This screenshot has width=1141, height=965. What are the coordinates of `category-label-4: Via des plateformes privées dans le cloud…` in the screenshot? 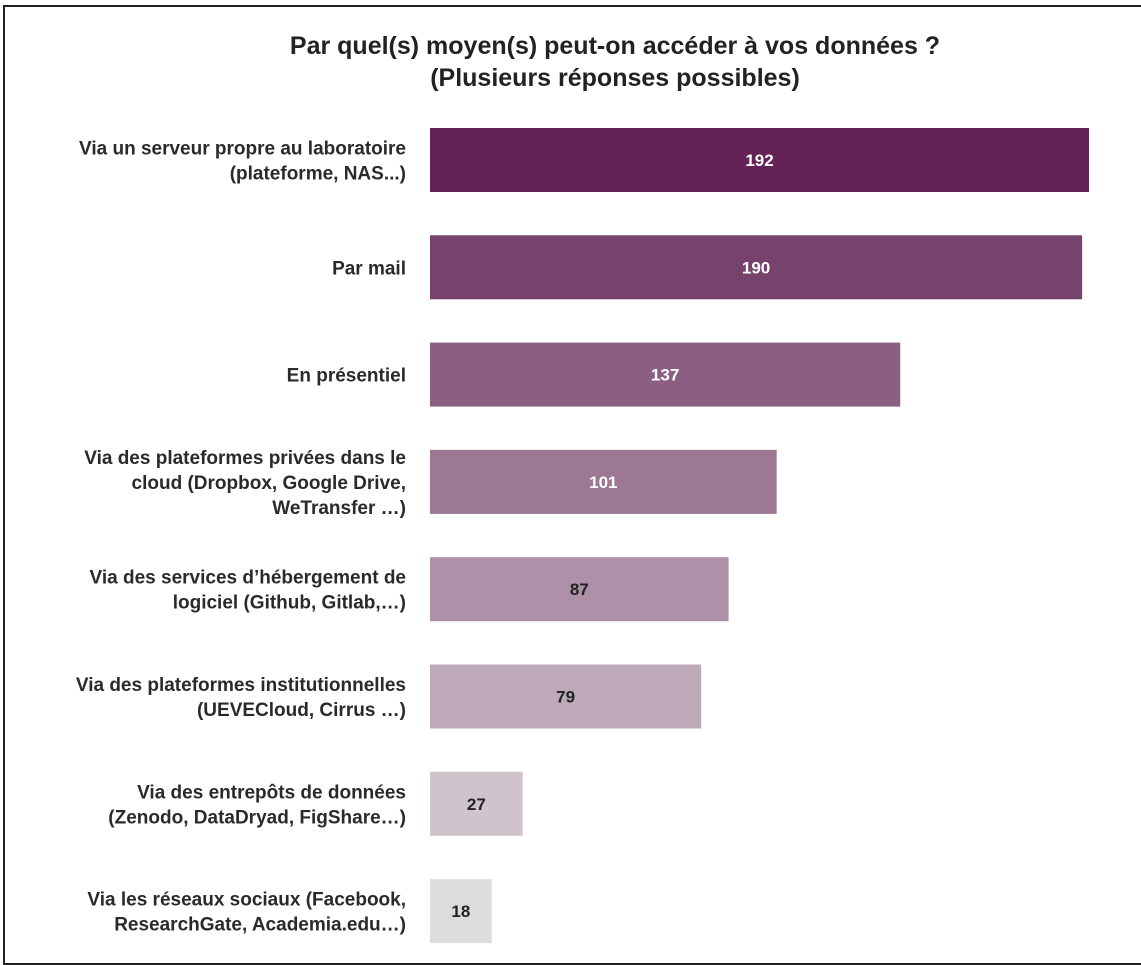 It's located at (245, 483).